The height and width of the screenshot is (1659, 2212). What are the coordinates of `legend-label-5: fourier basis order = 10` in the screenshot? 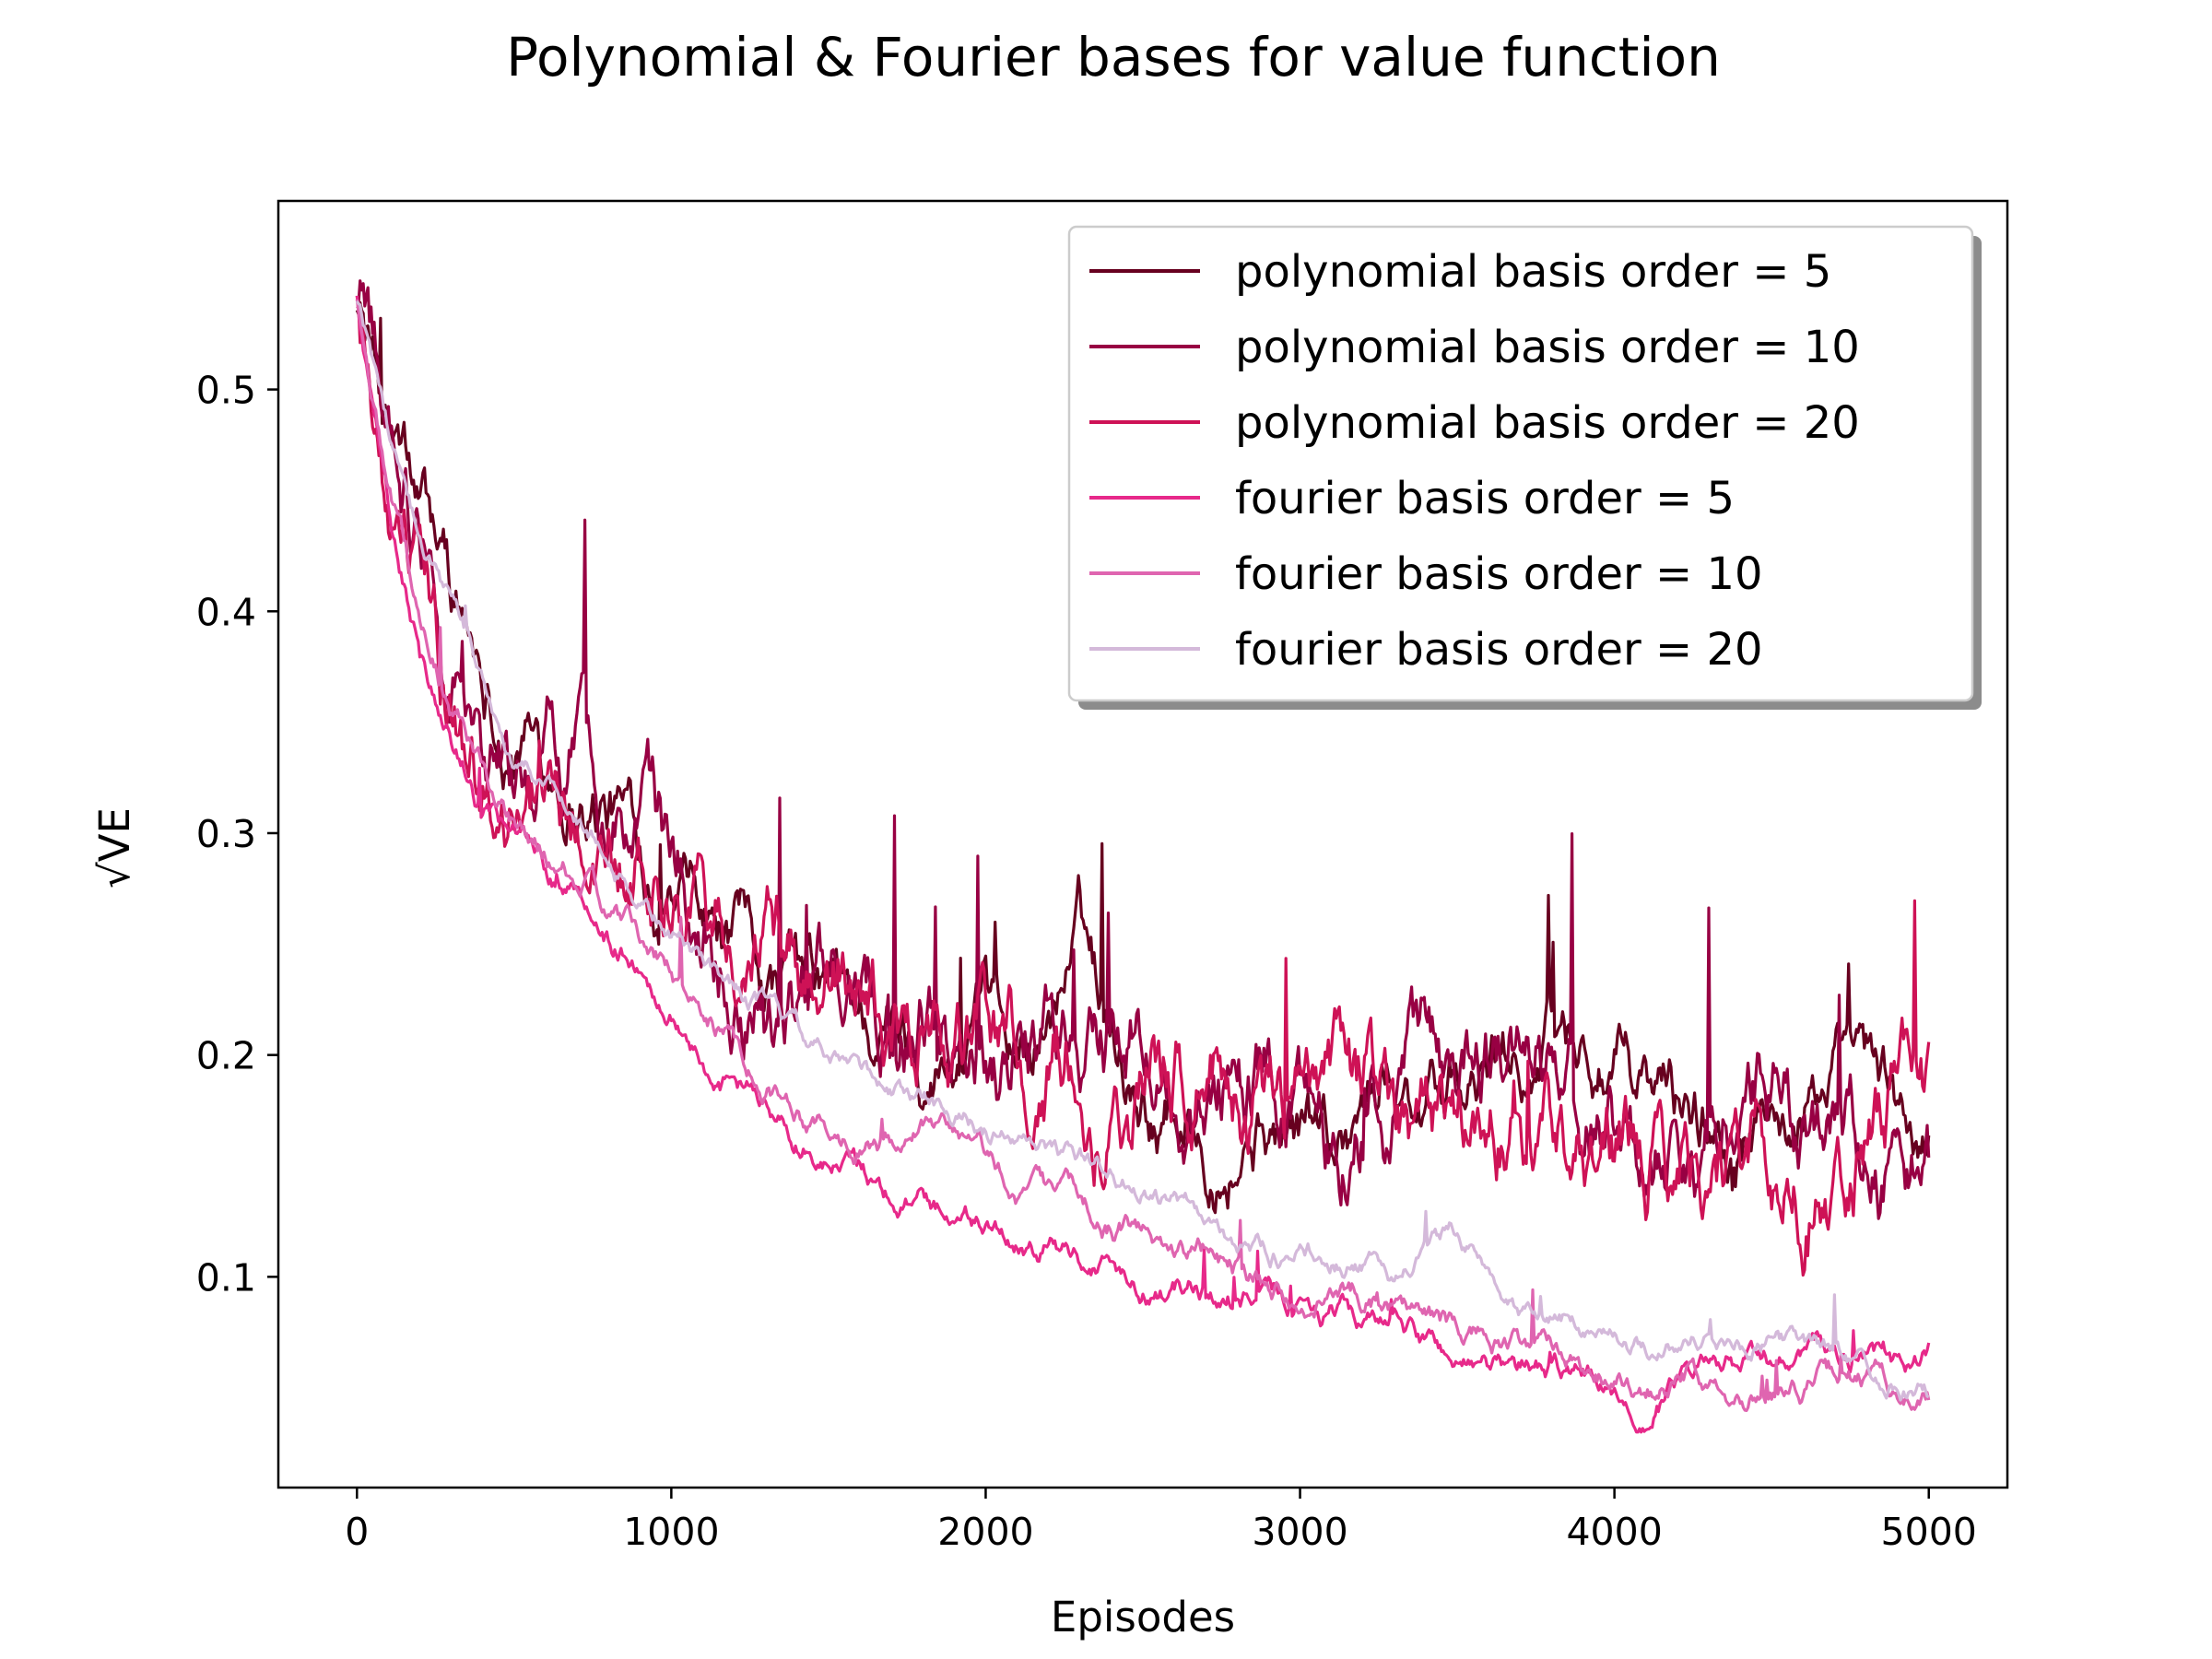 It's located at (1499, 574).